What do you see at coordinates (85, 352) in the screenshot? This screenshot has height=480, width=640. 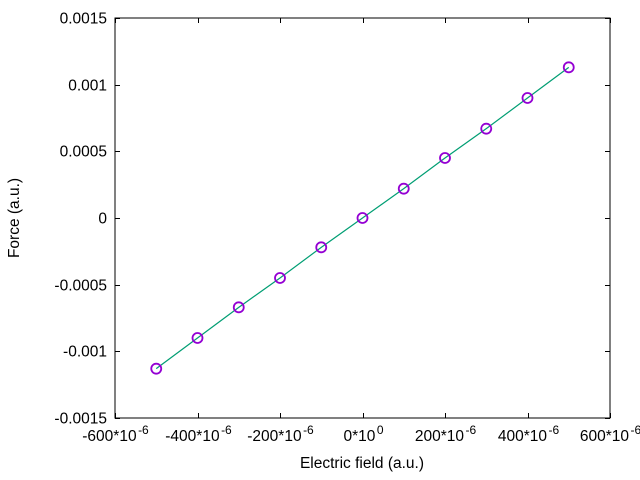 I see `y-tick-label: -0.001` at bounding box center [85, 352].